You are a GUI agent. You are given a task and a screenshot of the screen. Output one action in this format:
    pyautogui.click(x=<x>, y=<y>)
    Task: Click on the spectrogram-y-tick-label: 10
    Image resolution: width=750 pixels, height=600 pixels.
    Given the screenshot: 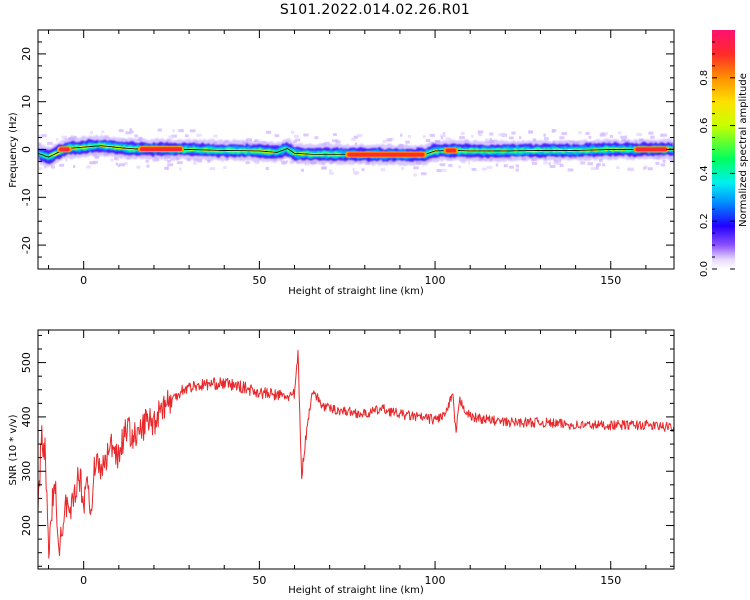 What is the action you would take?
    pyautogui.click(x=26, y=102)
    